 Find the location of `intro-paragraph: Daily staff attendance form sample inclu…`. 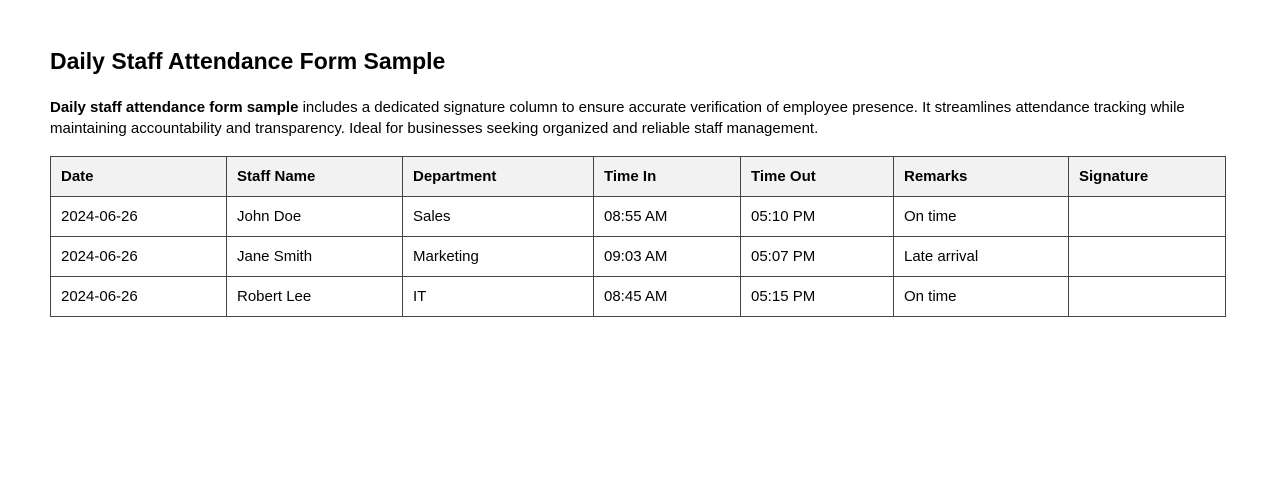

intro-paragraph: Daily staff attendance form sample inclu… is located at coordinates (637, 118).